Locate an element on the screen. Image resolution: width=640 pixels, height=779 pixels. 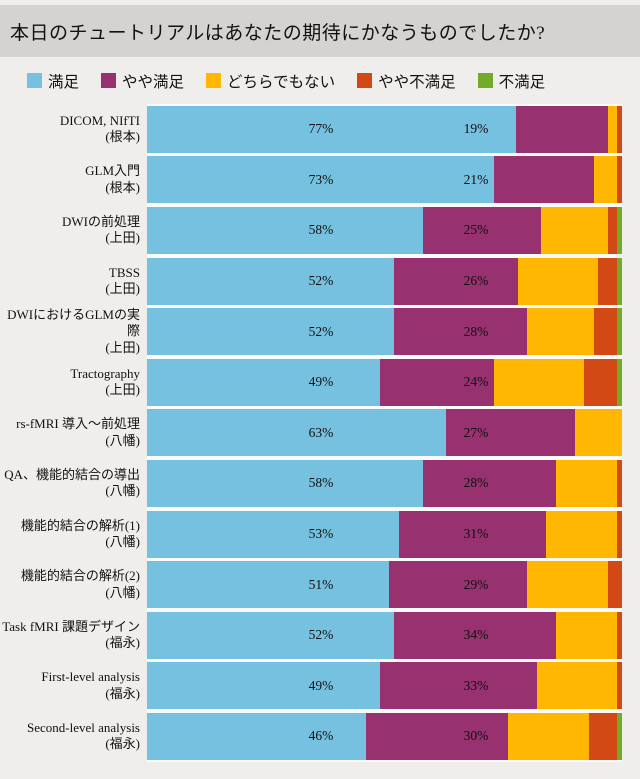
value-label-satisfied: 63% is located at coordinates (321, 432).